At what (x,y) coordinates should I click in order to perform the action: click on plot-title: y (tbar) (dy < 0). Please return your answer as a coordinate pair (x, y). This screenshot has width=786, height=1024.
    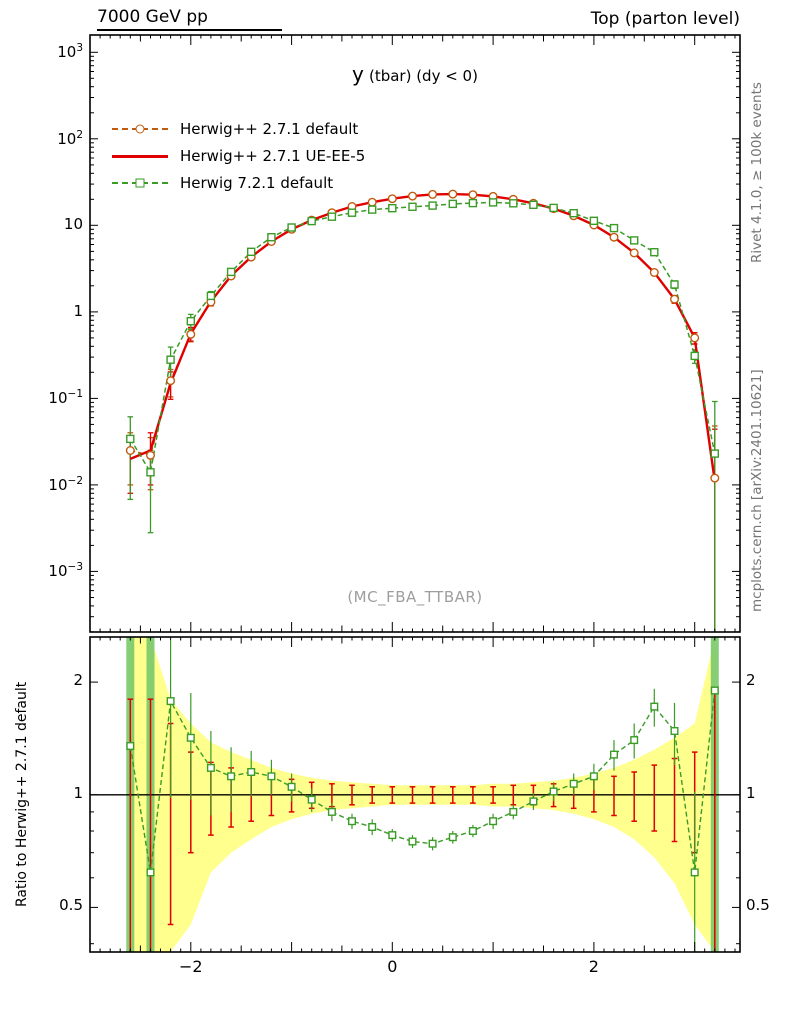
    Looking at the image, I should click on (415, 74).